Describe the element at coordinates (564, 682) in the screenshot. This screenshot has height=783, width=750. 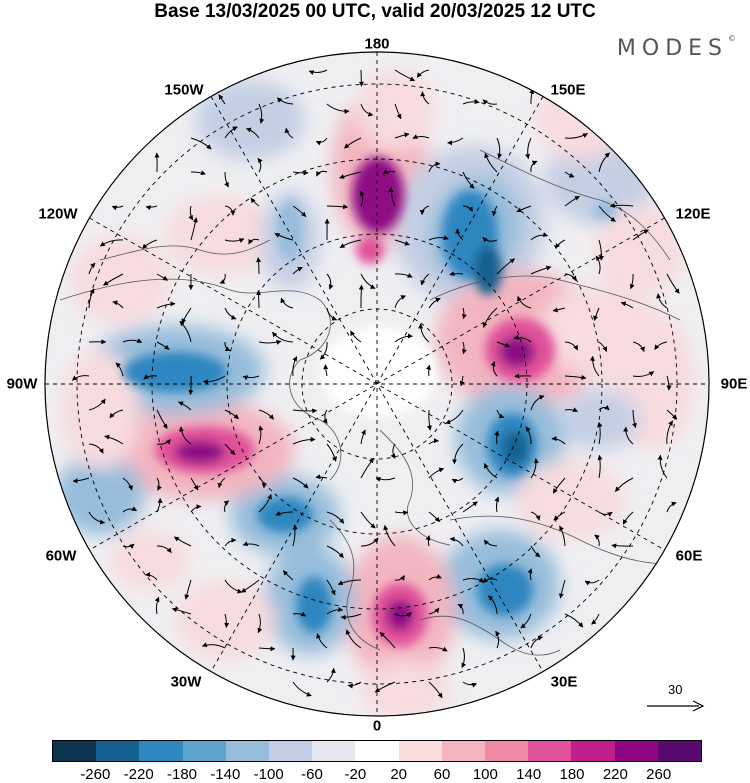
I see `label-30e: 30E` at that location.